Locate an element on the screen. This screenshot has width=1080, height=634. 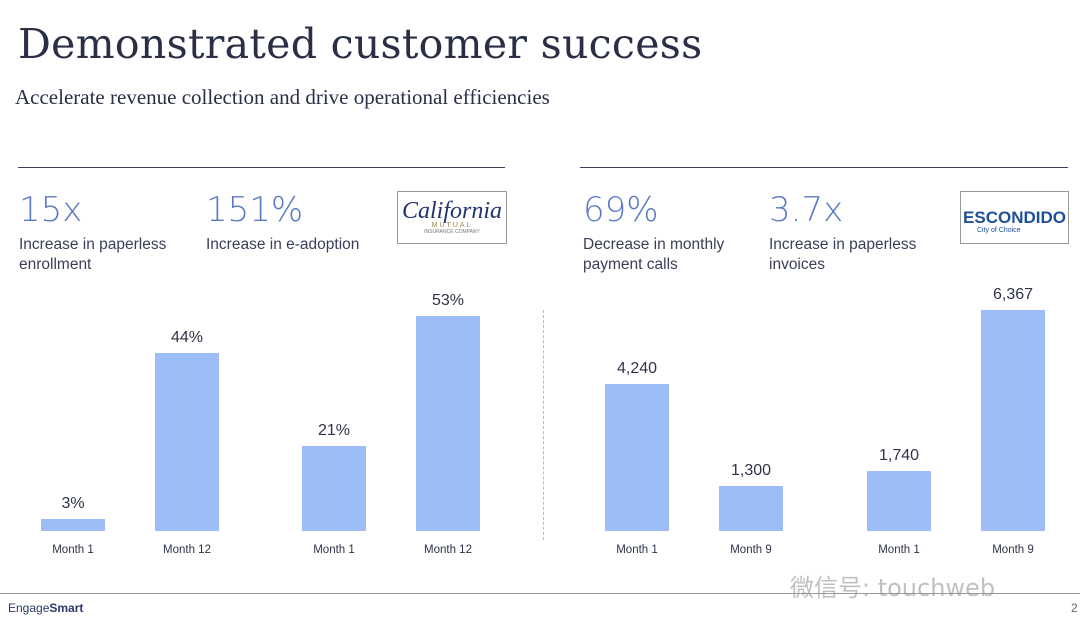
engagesmart-logo: EngageSmart is located at coordinates (45, 608).